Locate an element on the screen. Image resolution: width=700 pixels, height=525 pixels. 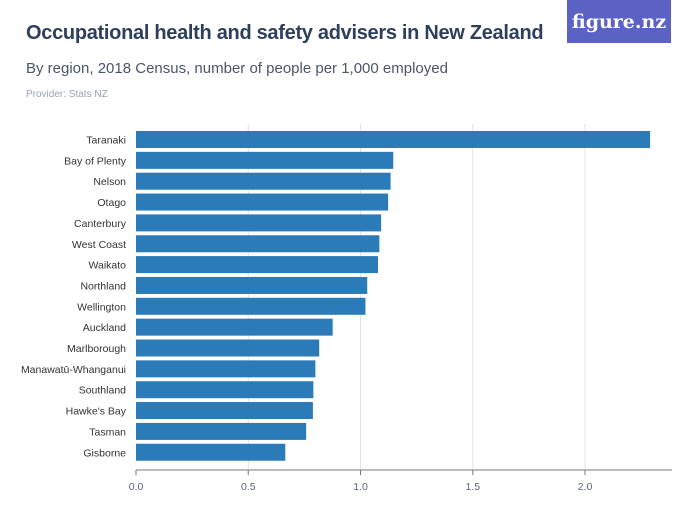
category-label: Tasman is located at coordinates (107, 432).